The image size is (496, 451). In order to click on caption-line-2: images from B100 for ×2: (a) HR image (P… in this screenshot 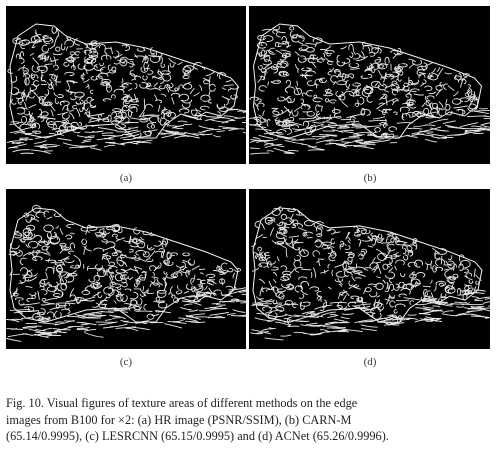, I will do `click(179, 419)`.